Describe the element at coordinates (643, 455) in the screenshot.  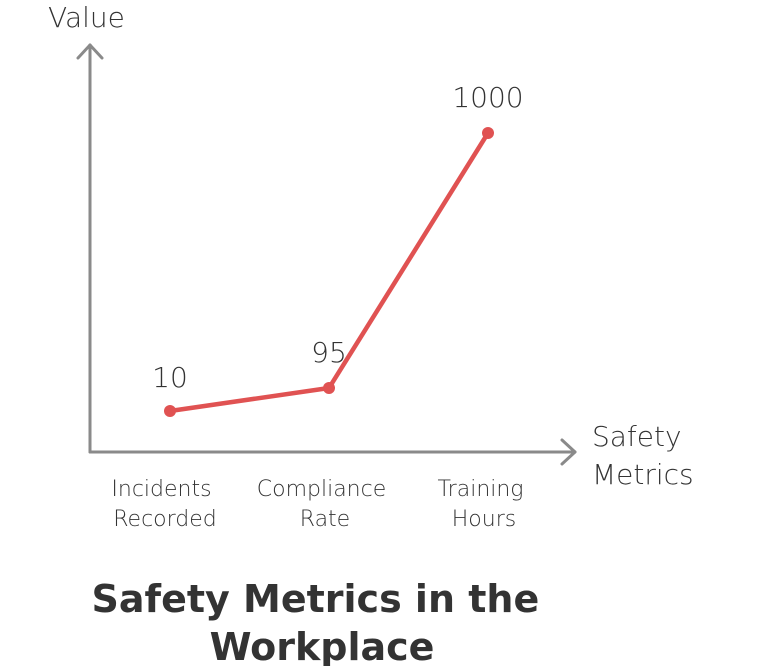
I see `x-axis-label: Safety Metrics` at that location.